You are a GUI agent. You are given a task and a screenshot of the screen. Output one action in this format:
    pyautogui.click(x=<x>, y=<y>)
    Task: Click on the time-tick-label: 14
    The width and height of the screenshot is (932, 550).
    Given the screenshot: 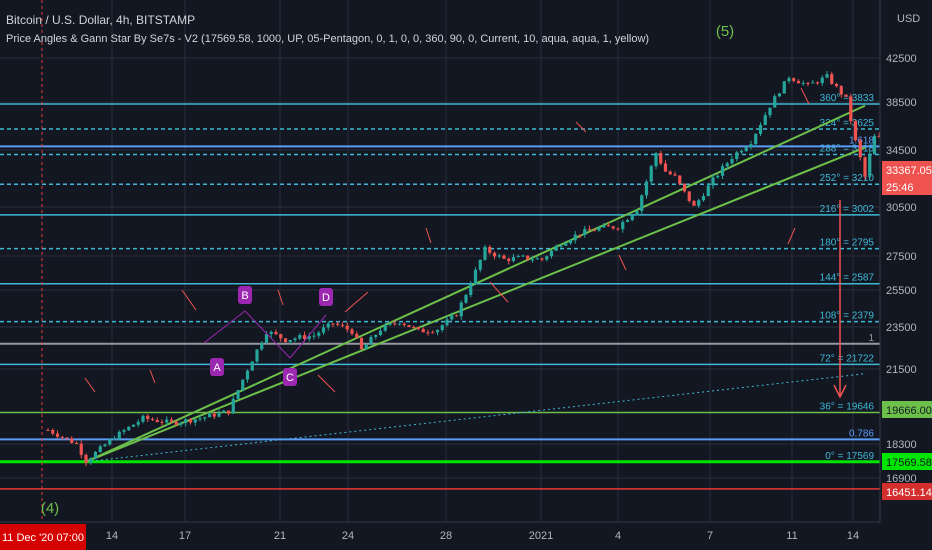 What is the action you would take?
    pyautogui.click(x=853, y=536)
    